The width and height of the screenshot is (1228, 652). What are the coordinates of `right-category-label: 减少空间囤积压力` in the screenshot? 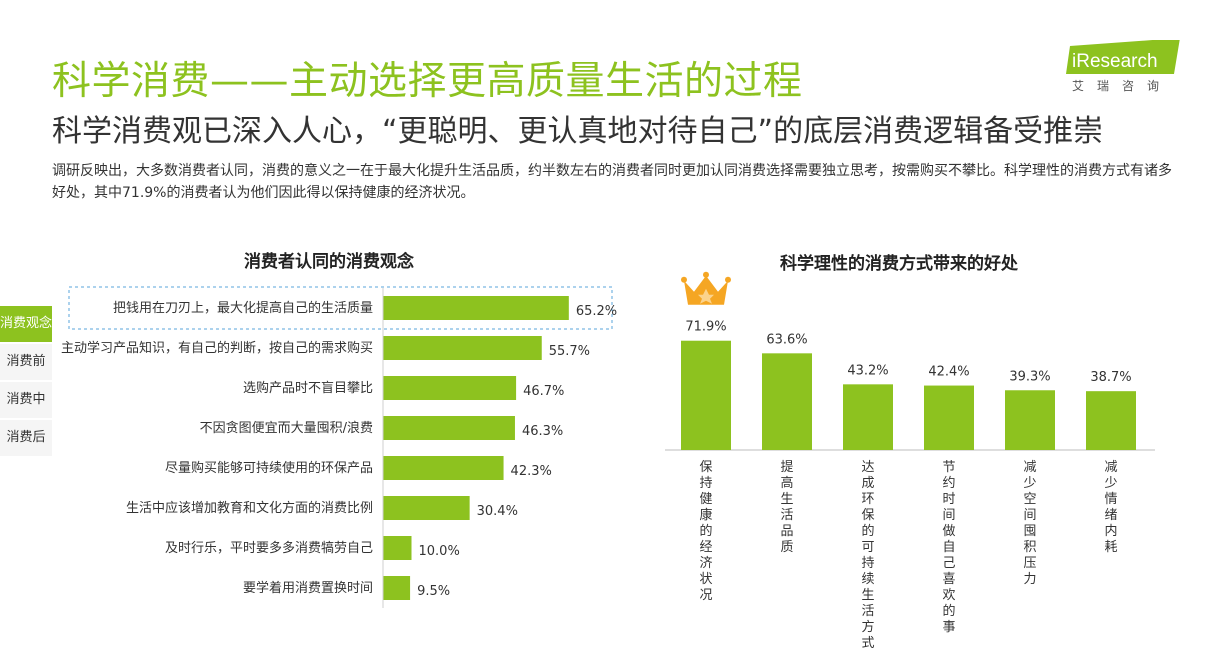 It's located at (1030, 523).